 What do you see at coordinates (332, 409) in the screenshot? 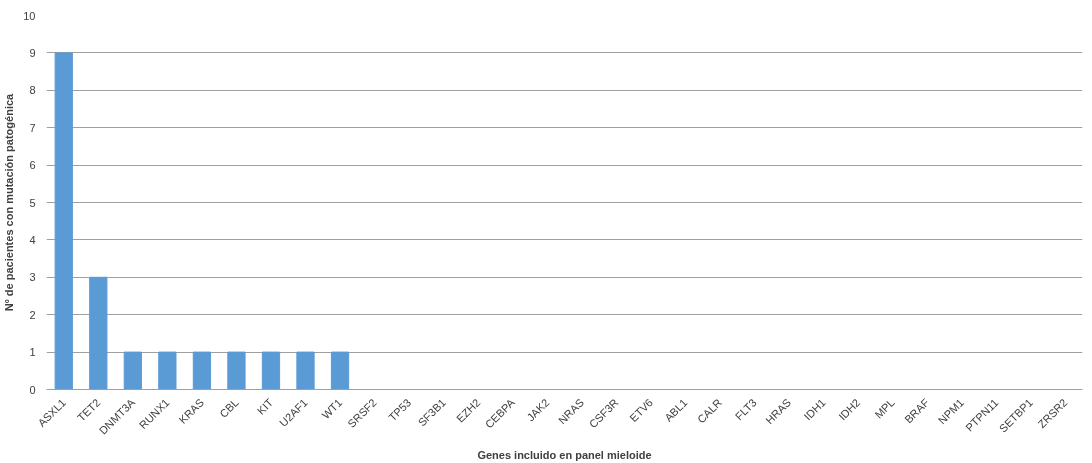
I see `x-tick-label: WT1` at bounding box center [332, 409].